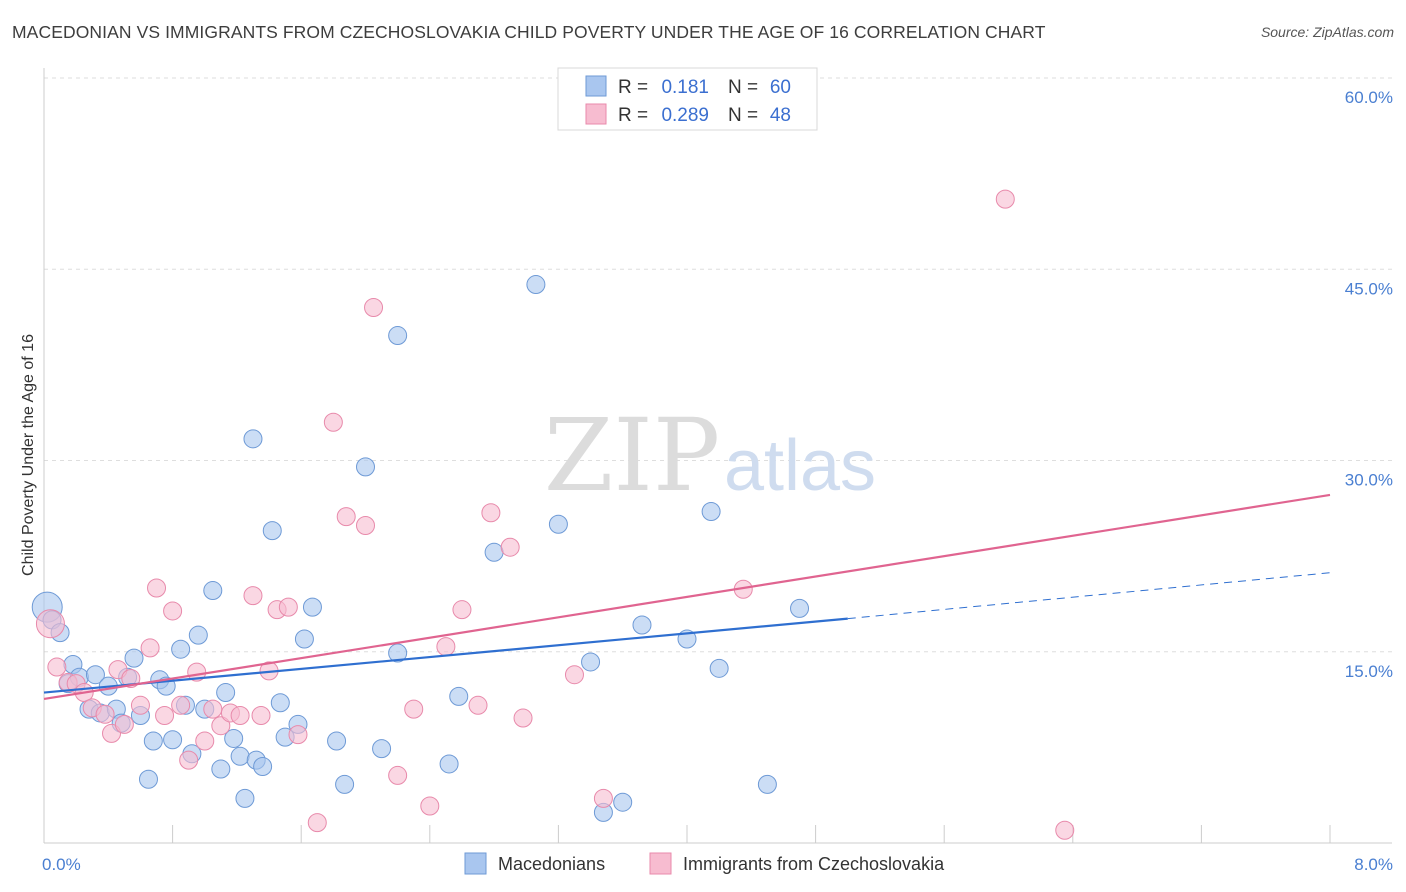 This screenshot has height=892, width=1406. What do you see at coordinates (1327, 32) in the screenshot?
I see `source-label: Source: ZipAtlas.com` at bounding box center [1327, 32].